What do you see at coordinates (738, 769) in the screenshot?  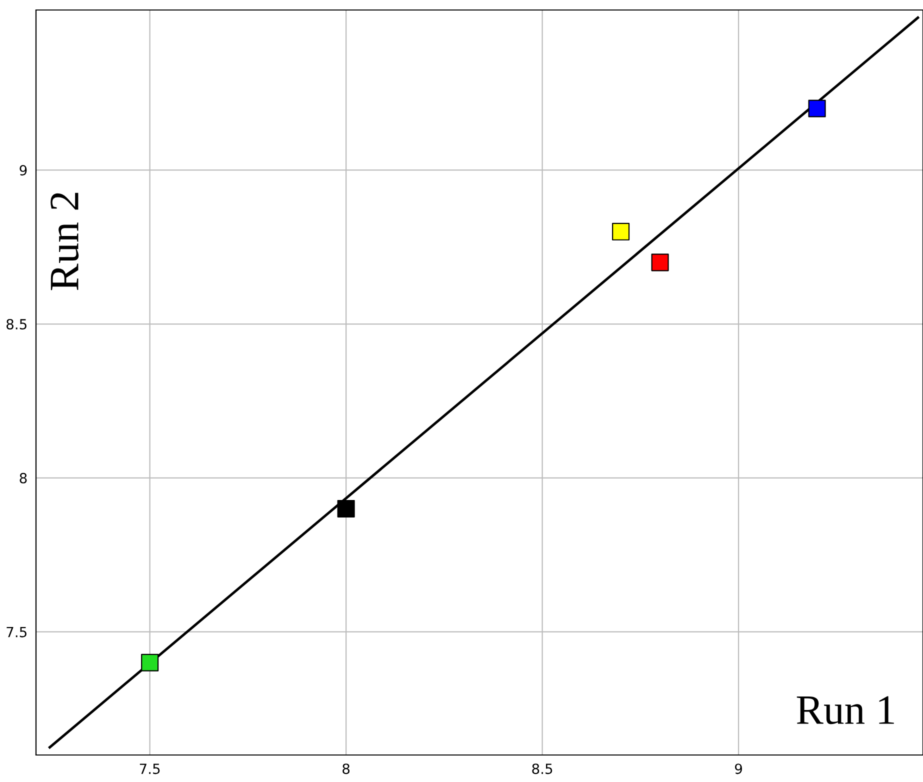 I see `x-tick-label: 9` at bounding box center [738, 769].